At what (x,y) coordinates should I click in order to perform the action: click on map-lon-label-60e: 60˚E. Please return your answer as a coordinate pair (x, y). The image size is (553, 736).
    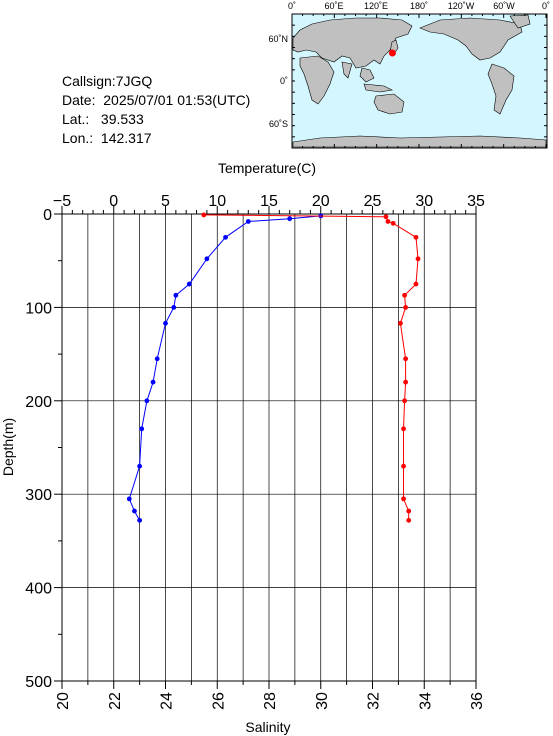
    Looking at the image, I should click on (333, 6).